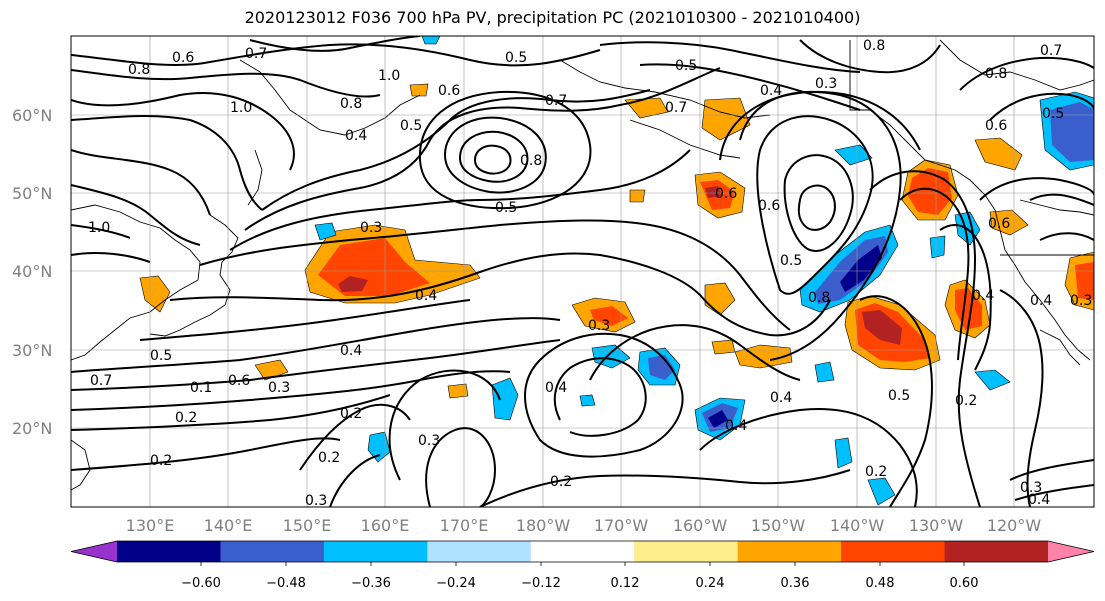  What do you see at coordinates (936, 525) in the screenshot?
I see `lon-label: 130°W` at bounding box center [936, 525].